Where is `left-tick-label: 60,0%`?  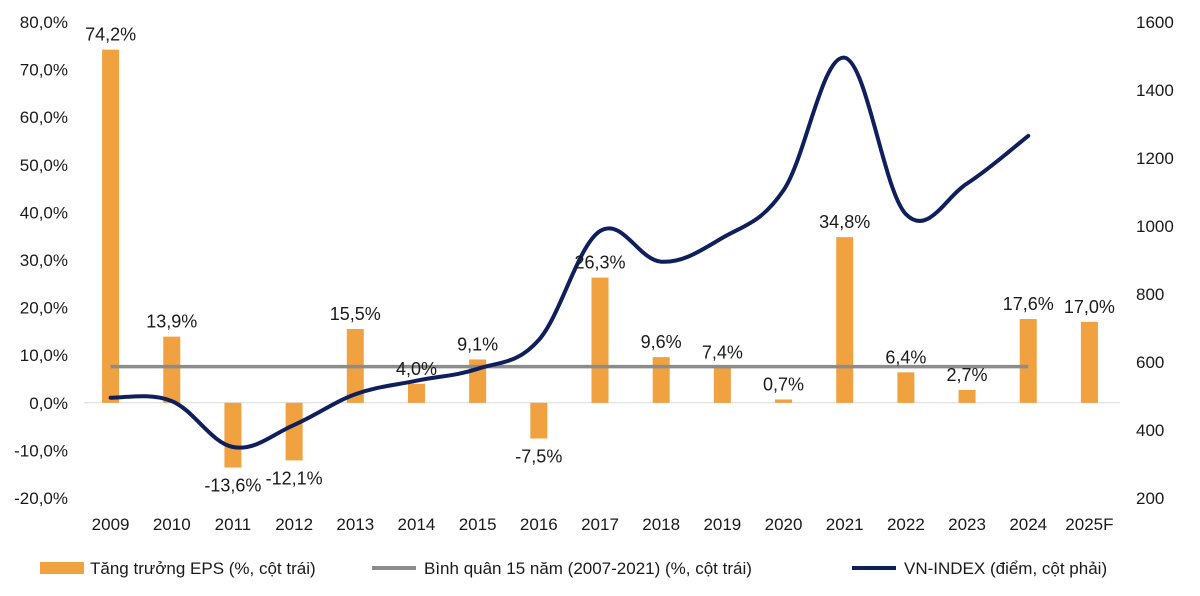
left-tick-label: 60,0% is located at coordinates (44, 117).